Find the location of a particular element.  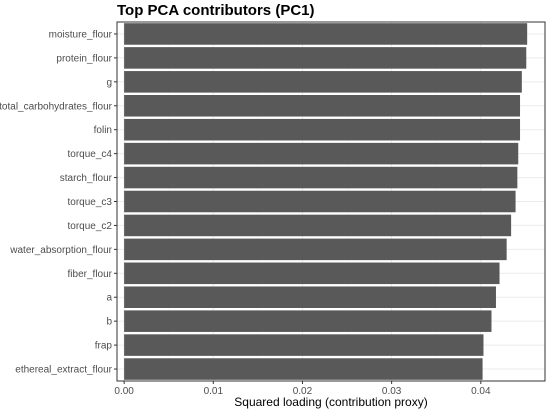

y-tick-label: torque_c3 is located at coordinates (90, 202).